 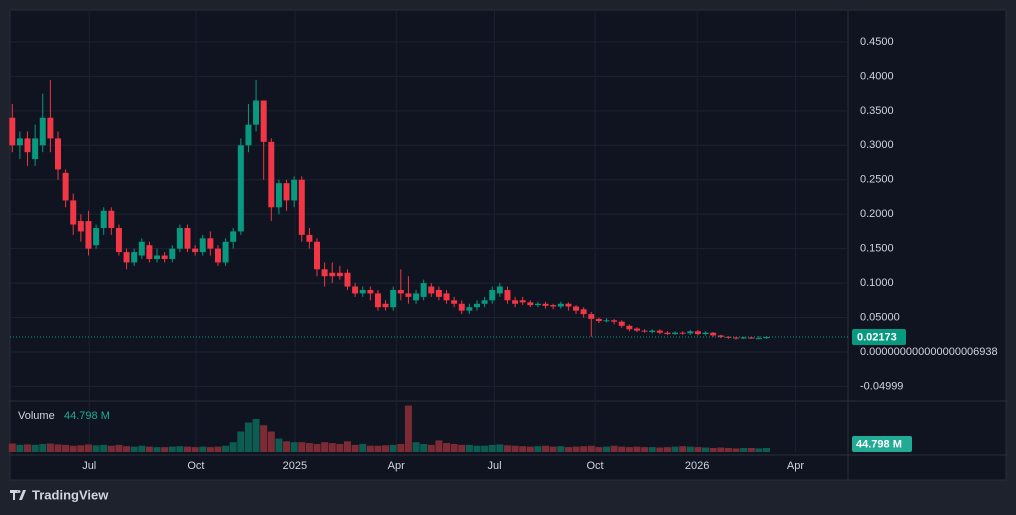 What do you see at coordinates (295, 466) in the screenshot?
I see `x-tick-label: 2025` at bounding box center [295, 466].